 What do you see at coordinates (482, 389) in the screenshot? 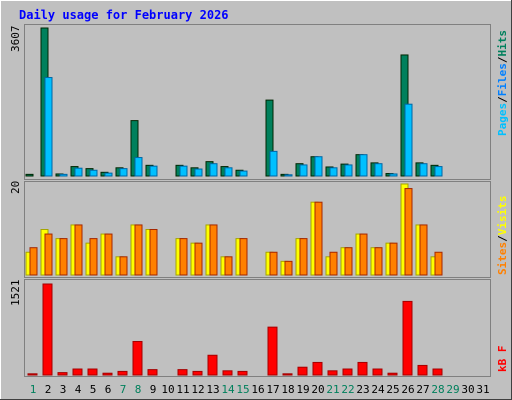
I see `day-label-31: 31` at bounding box center [482, 389].